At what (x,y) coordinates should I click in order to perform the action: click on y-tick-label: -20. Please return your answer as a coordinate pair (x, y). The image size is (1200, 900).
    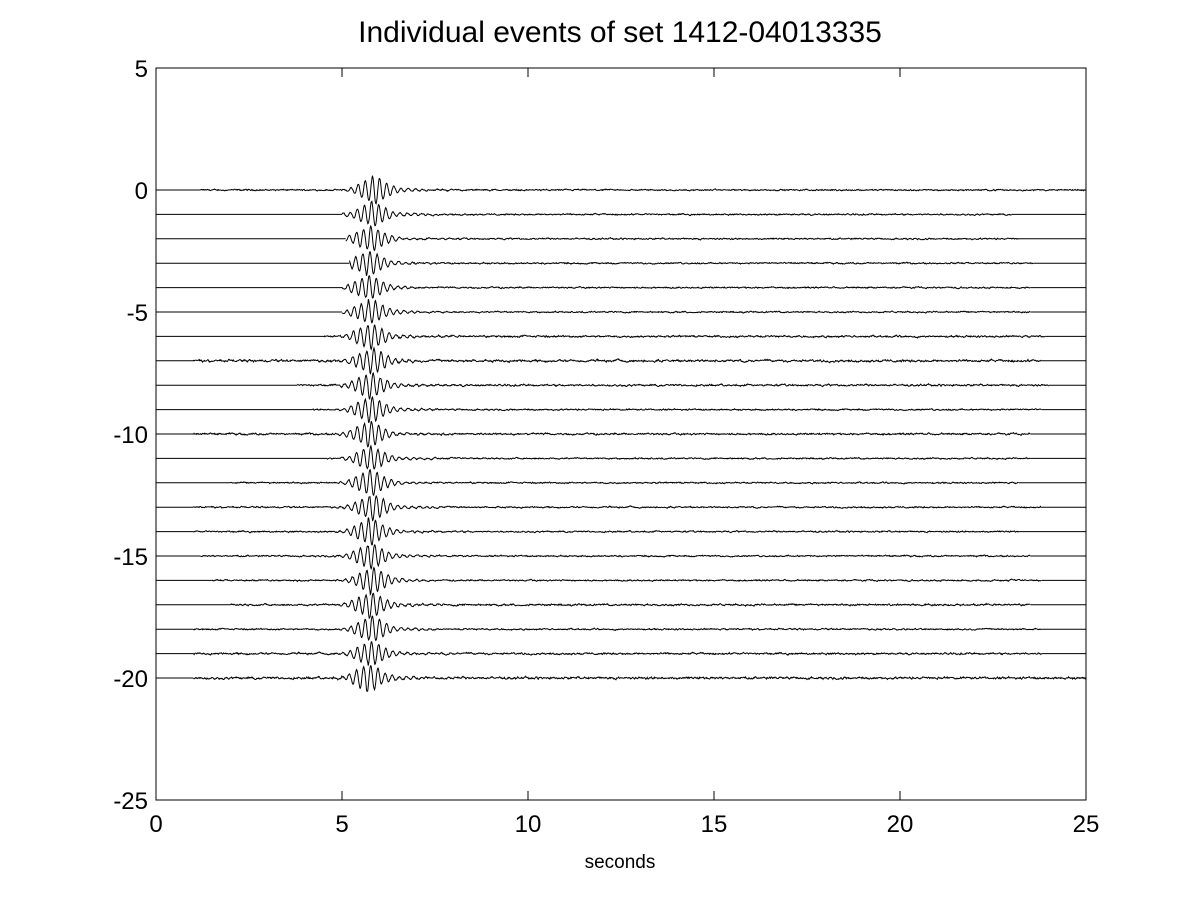
    Looking at the image, I should click on (130, 679).